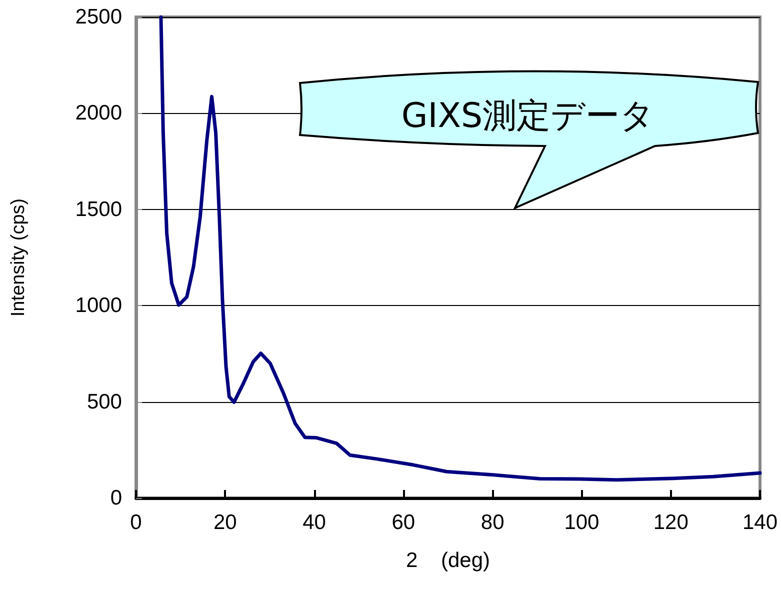 This screenshot has width=781, height=597. What do you see at coordinates (492, 522) in the screenshot?
I see `x-tick-label: 80` at bounding box center [492, 522].